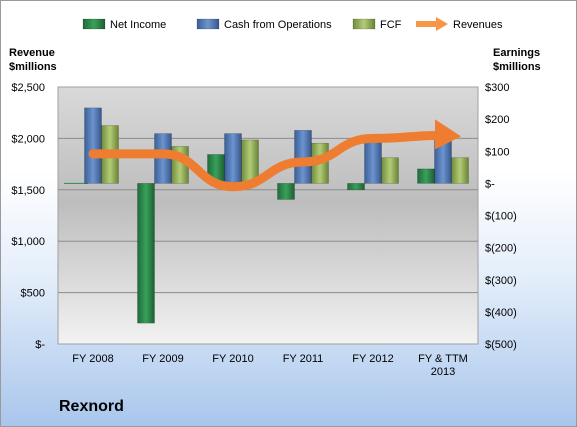 This screenshot has height=427, width=577. Describe the element at coordinates (501, 281) in the screenshot. I see `right-tick-label: $(300)` at that location.